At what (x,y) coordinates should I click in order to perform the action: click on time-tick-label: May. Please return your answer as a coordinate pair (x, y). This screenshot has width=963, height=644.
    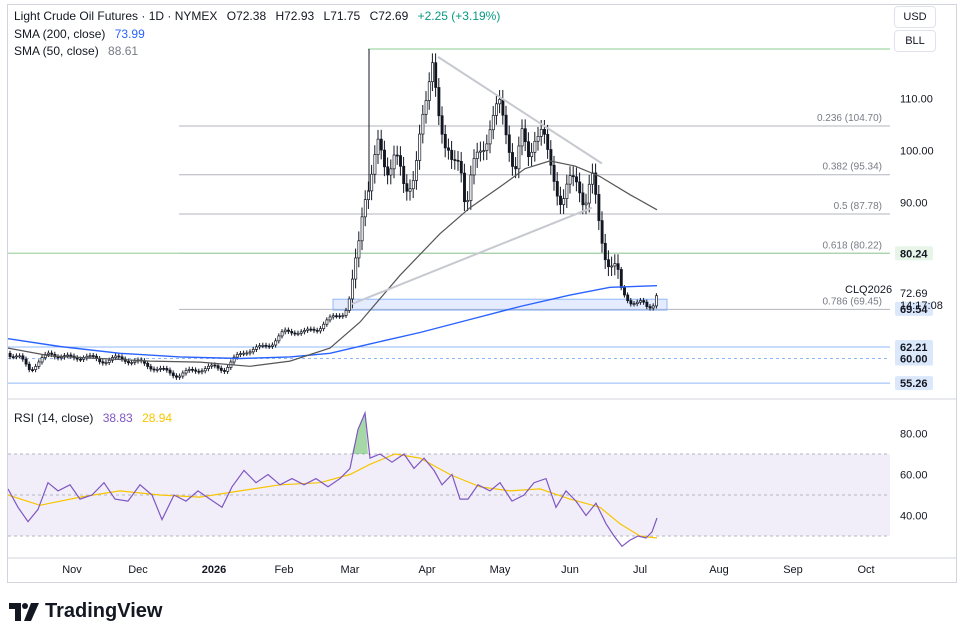
    Looking at the image, I should click on (500, 570).